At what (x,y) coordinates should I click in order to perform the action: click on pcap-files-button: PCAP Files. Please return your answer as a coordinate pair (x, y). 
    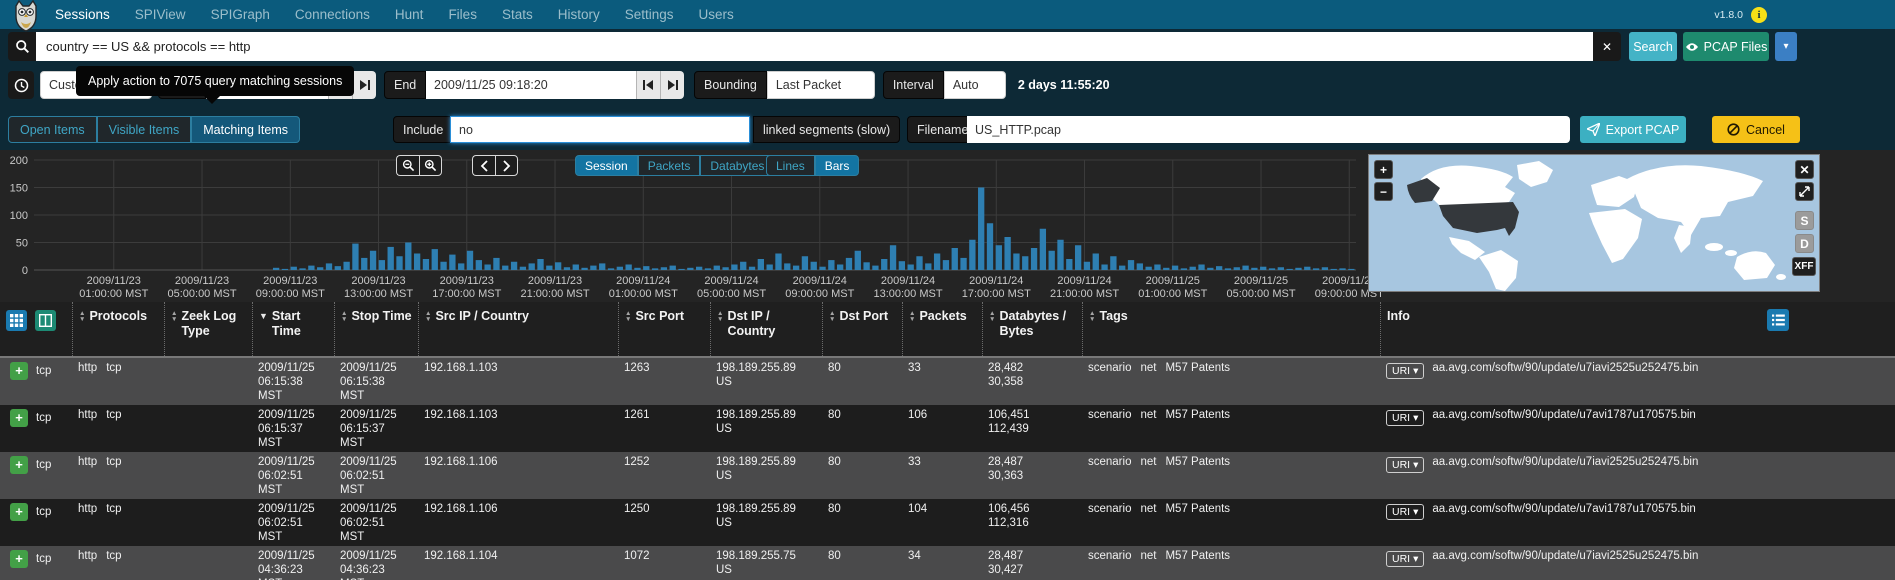
    Looking at the image, I should click on (1726, 46).